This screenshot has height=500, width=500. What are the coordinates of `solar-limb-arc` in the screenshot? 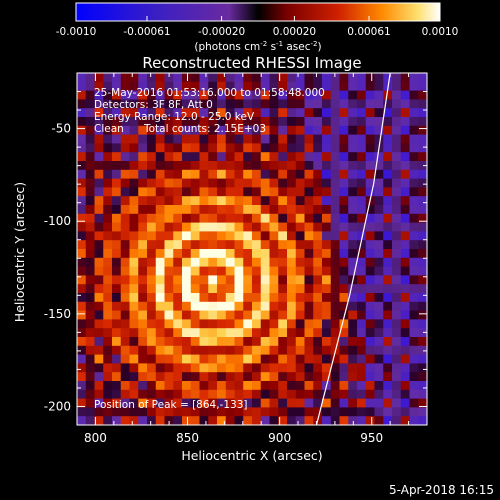 It's located at (353, 249).